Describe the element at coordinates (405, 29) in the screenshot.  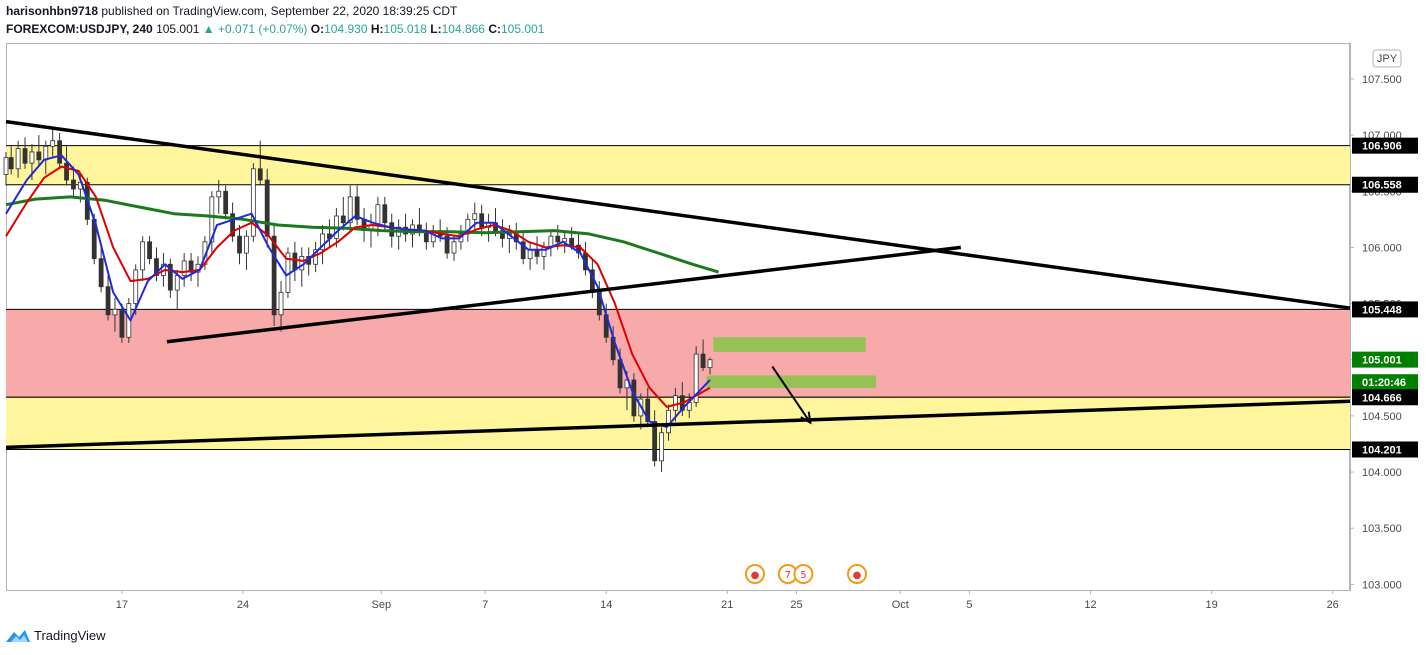
I see `high-value: 105.018` at that location.